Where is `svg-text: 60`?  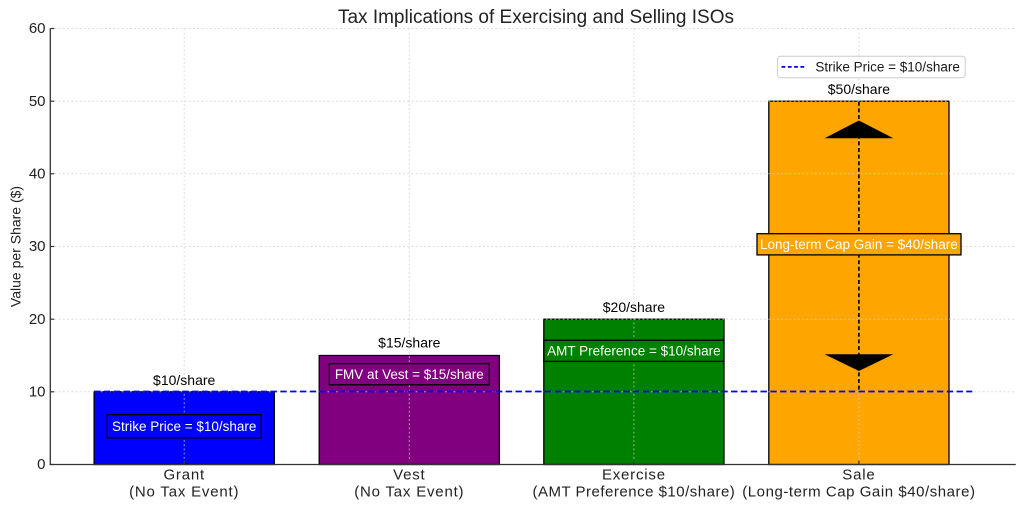
svg-text: 60 is located at coordinates (37, 28).